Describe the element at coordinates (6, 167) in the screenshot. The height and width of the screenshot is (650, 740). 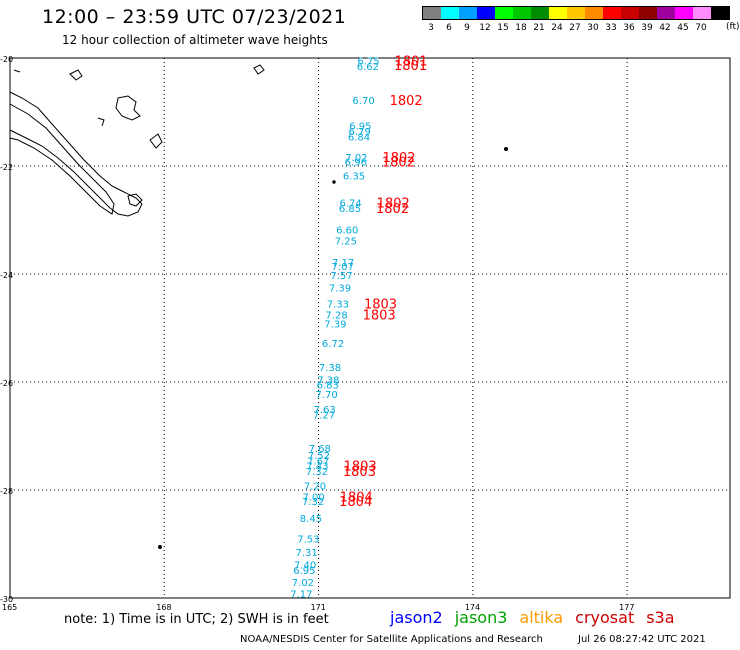
I see `lat-label: -22` at that location.